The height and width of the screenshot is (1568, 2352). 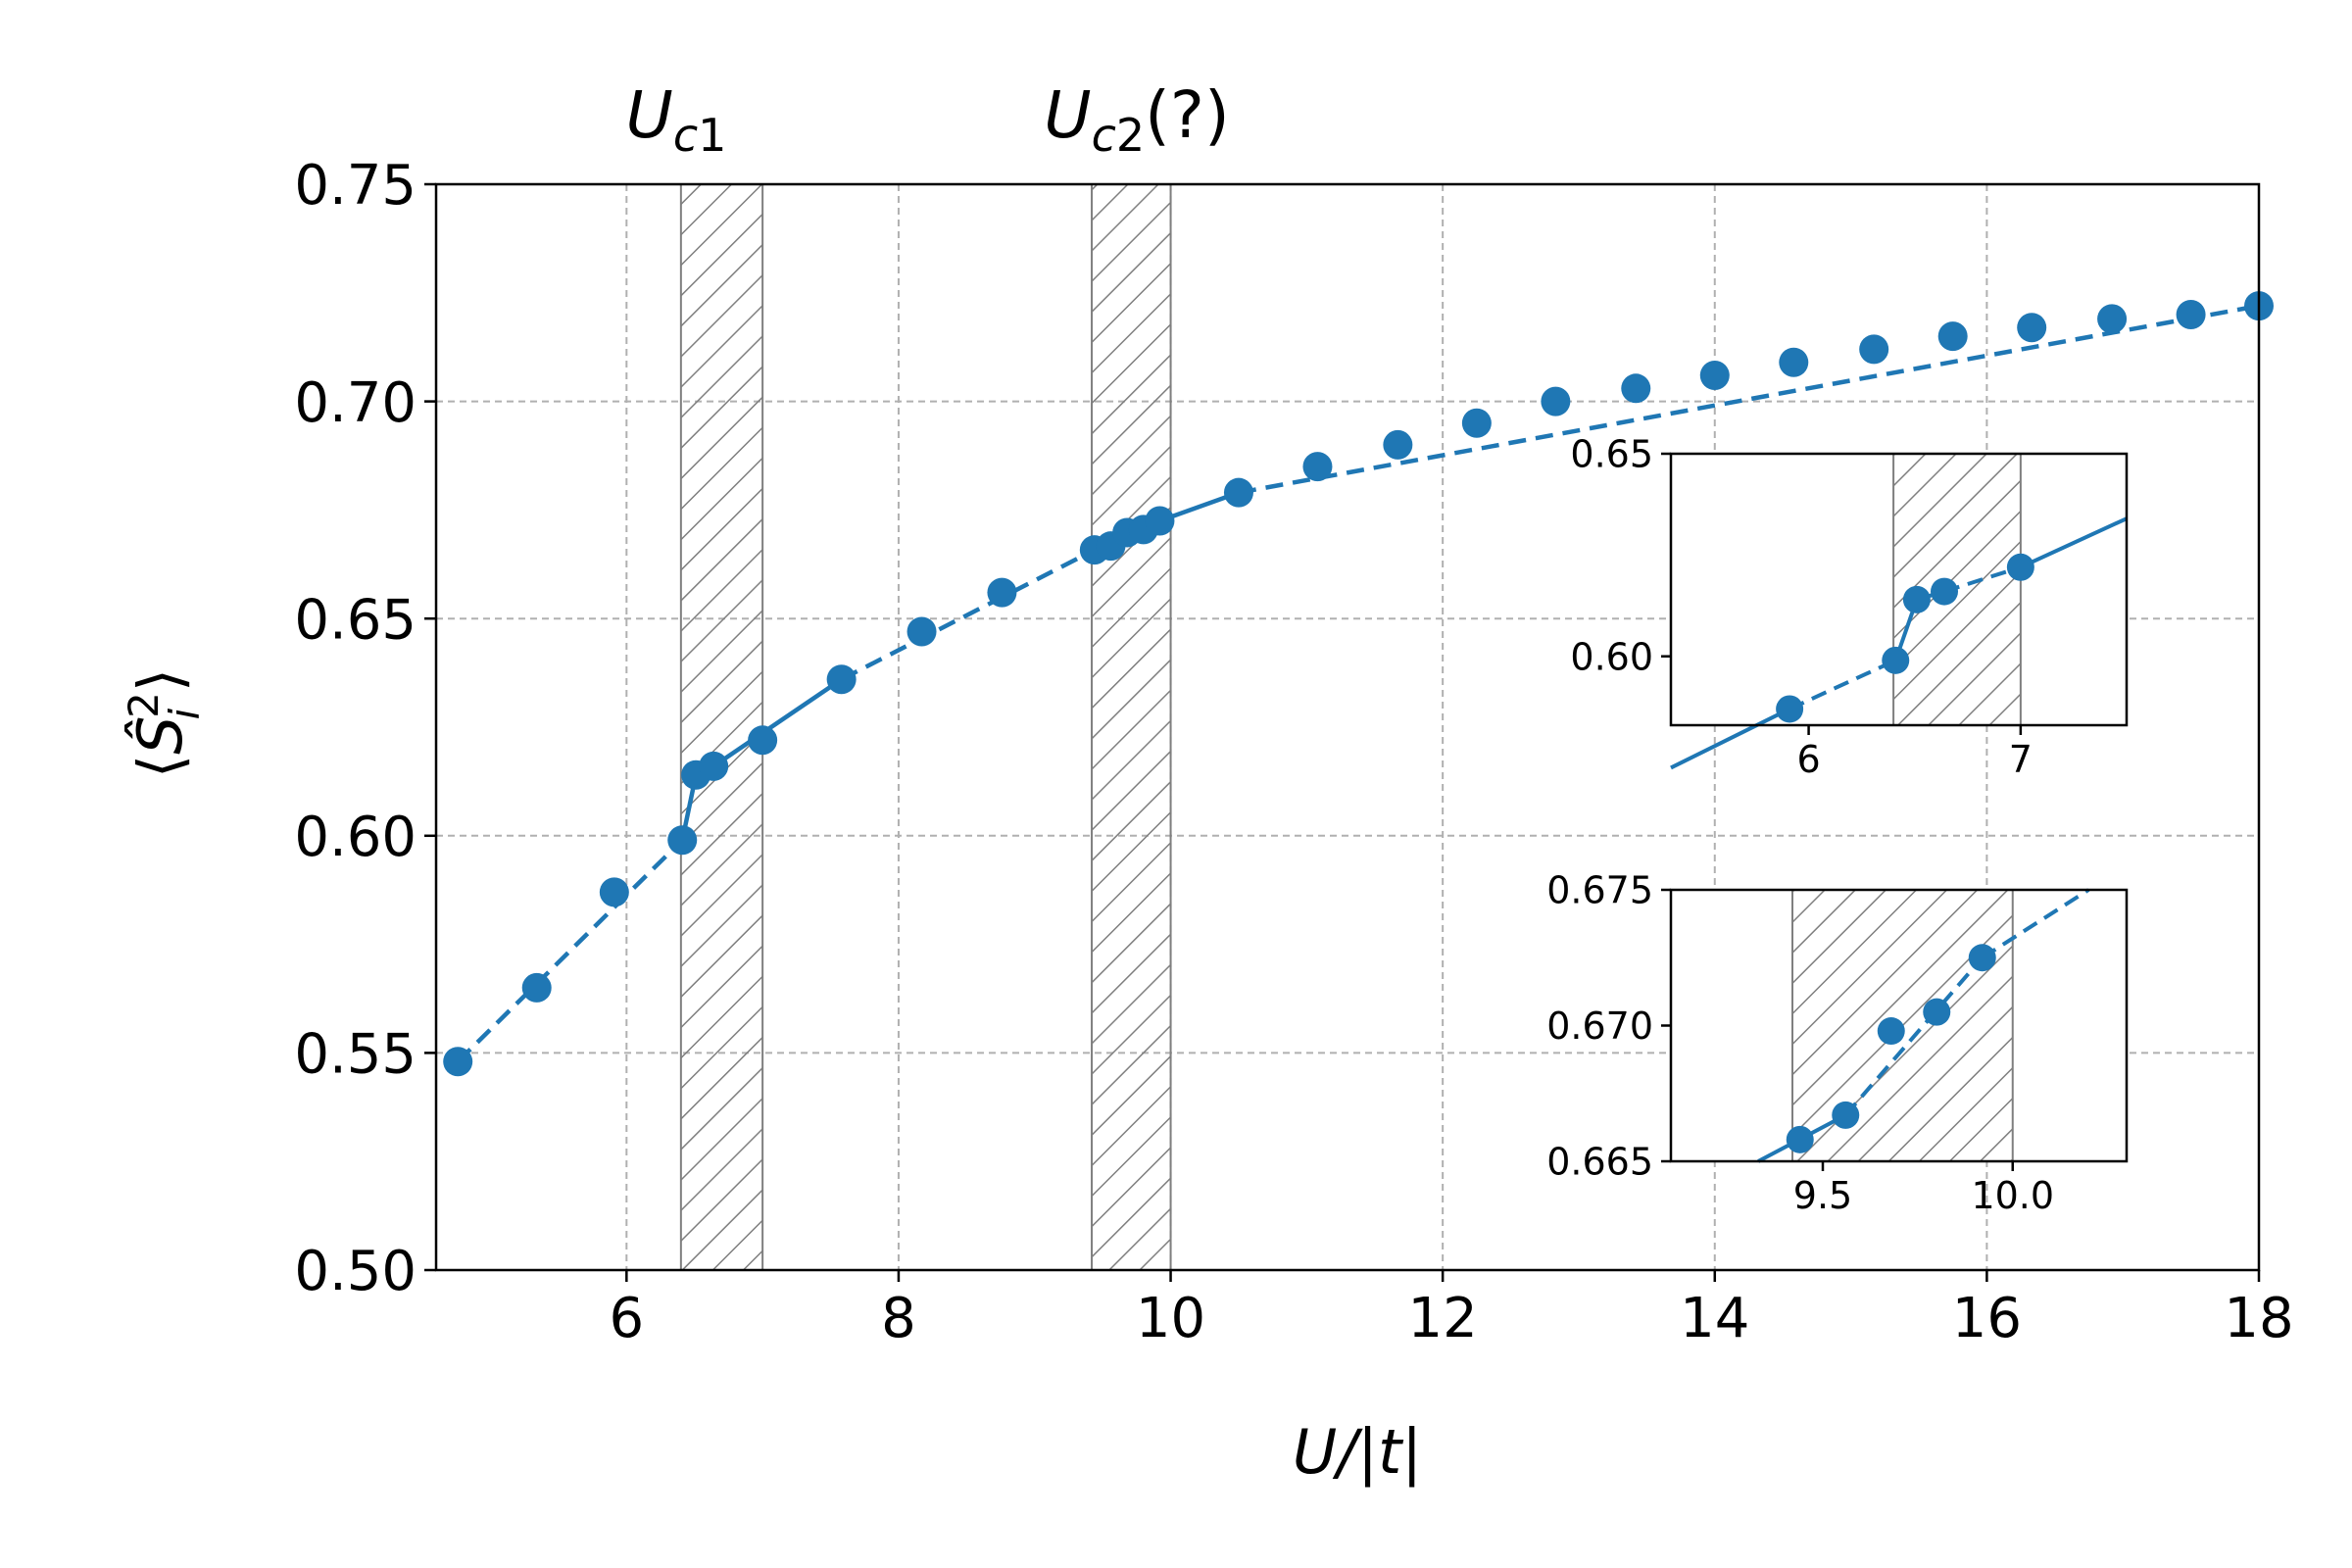 I want to click on inset-top-frame, so click(x=1899, y=589).